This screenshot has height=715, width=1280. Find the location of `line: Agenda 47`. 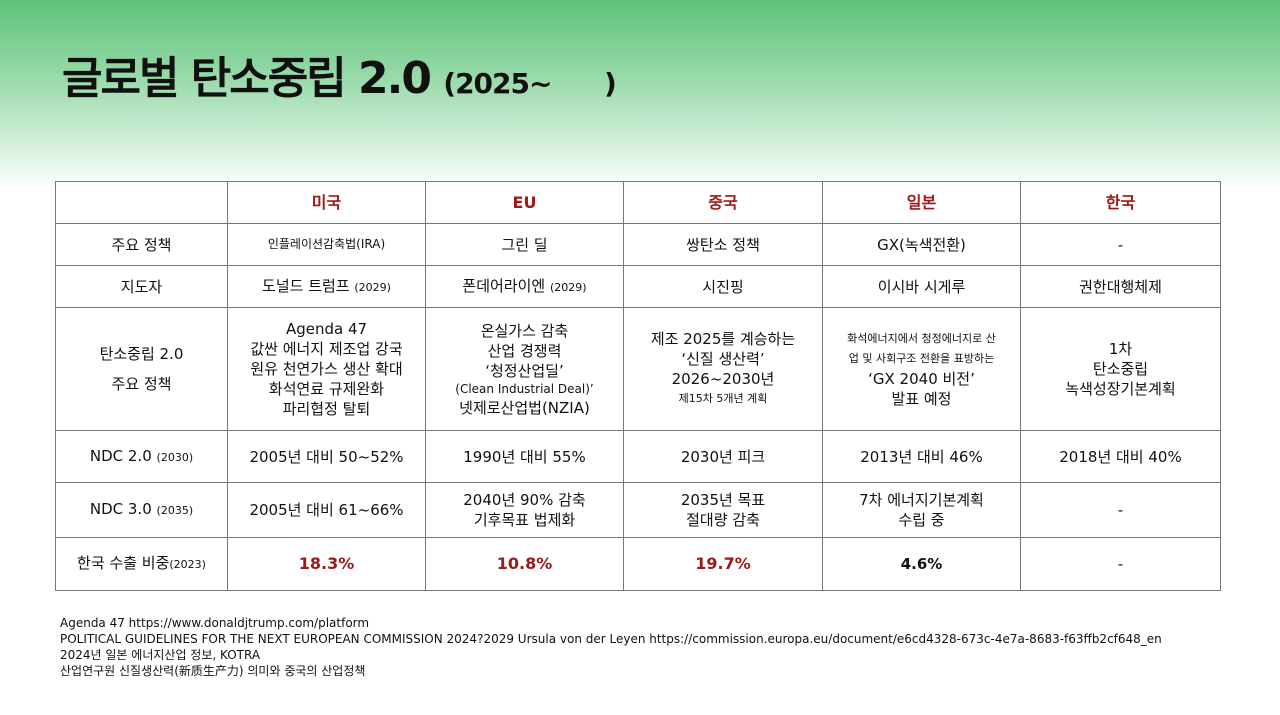

line: Agenda 47 is located at coordinates (326, 329).